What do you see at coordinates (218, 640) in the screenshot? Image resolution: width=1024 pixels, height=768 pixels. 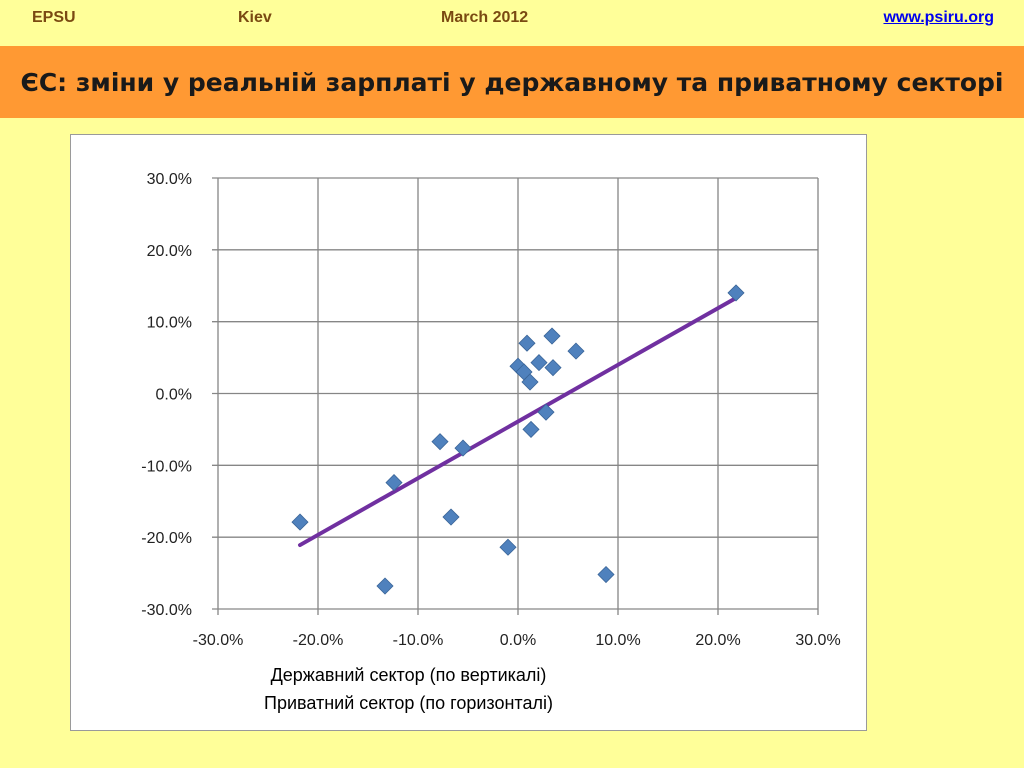 I see `x-tick-label: -30.0%` at bounding box center [218, 640].